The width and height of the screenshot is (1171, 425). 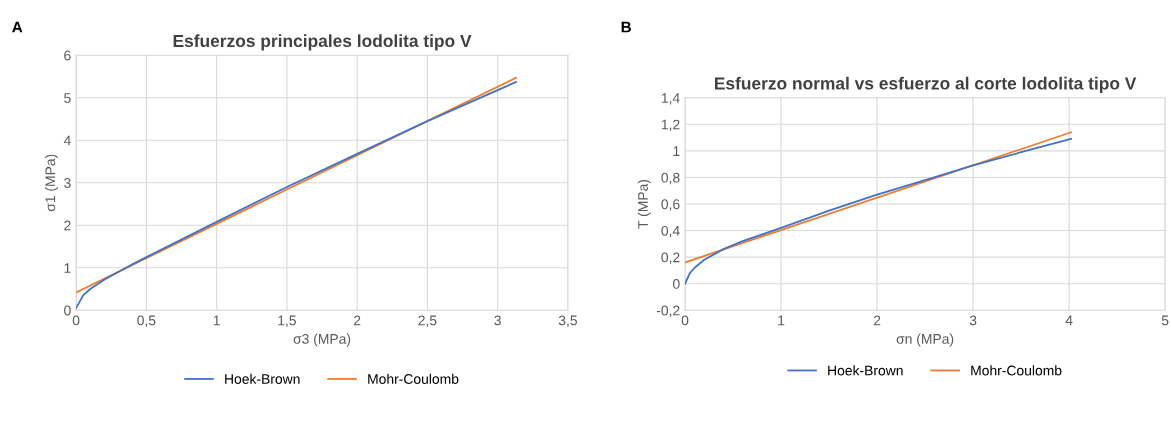 What do you see at coordinates (668, 311) in the screenshot?
I see `y-tick-label: -0,2` at bounding box center [668, 311].